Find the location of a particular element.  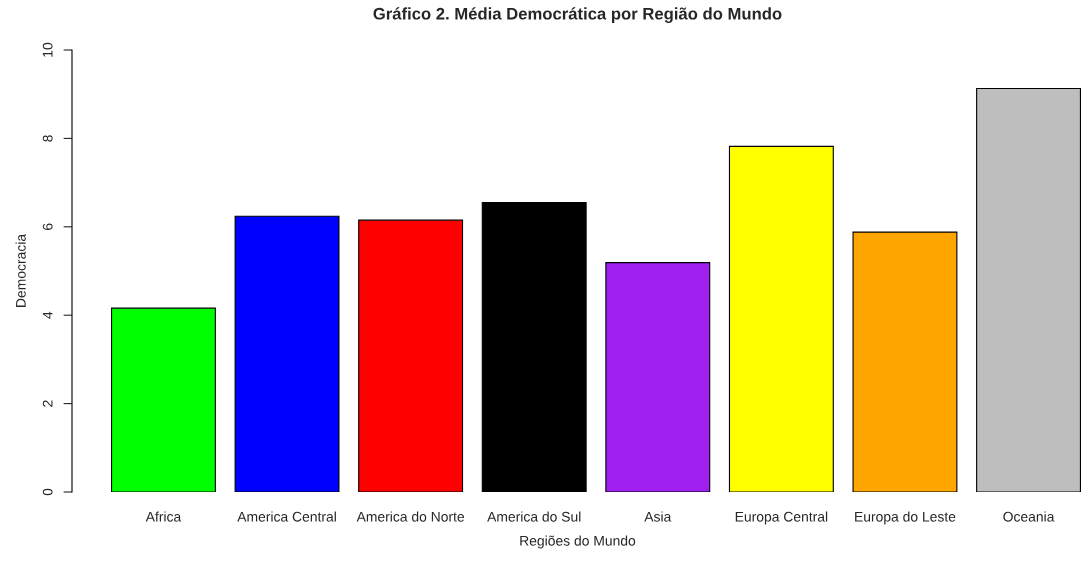

y-tick-label: 0 is located at coordinates (47, 492).